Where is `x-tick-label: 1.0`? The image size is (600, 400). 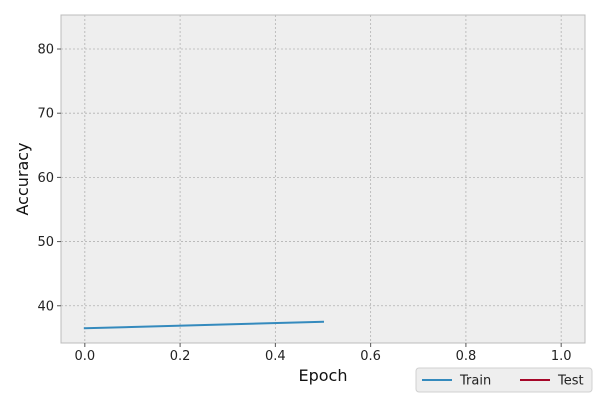 x-tick-label: 1.0 is located at coordinates (561, 356).